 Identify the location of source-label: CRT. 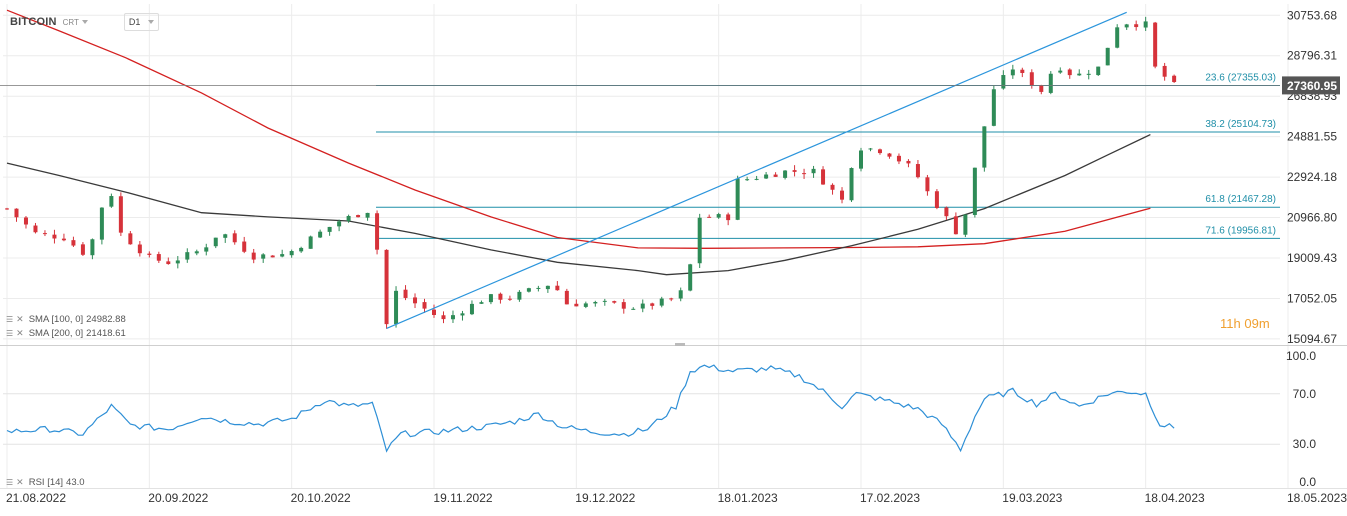
(70, 22).